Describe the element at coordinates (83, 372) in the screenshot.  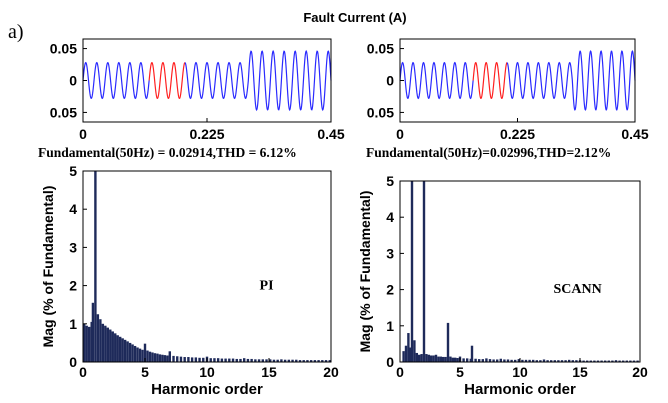
I see `x-tick-label: 0` at that location.